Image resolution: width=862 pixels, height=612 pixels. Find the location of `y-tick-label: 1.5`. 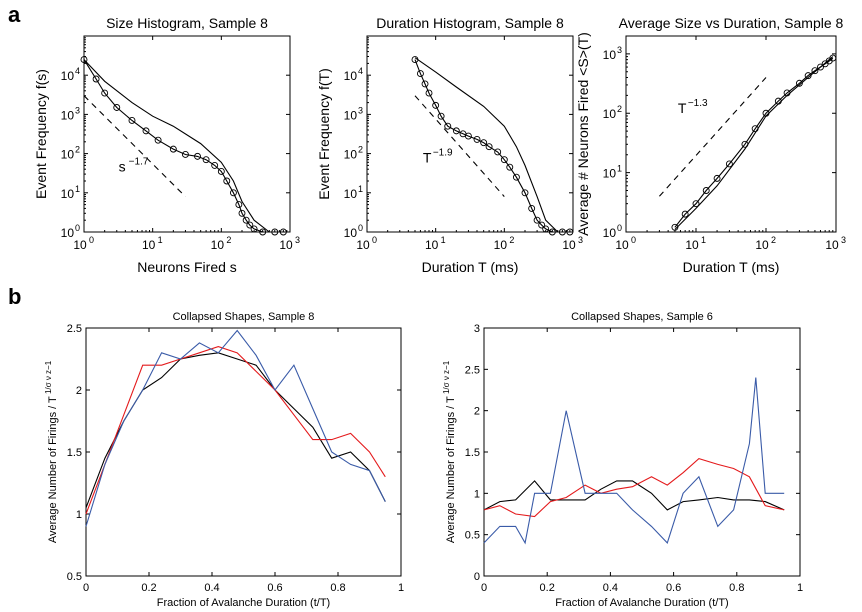

y-tick-label: 1.5 is located at coordinates (74, 453).